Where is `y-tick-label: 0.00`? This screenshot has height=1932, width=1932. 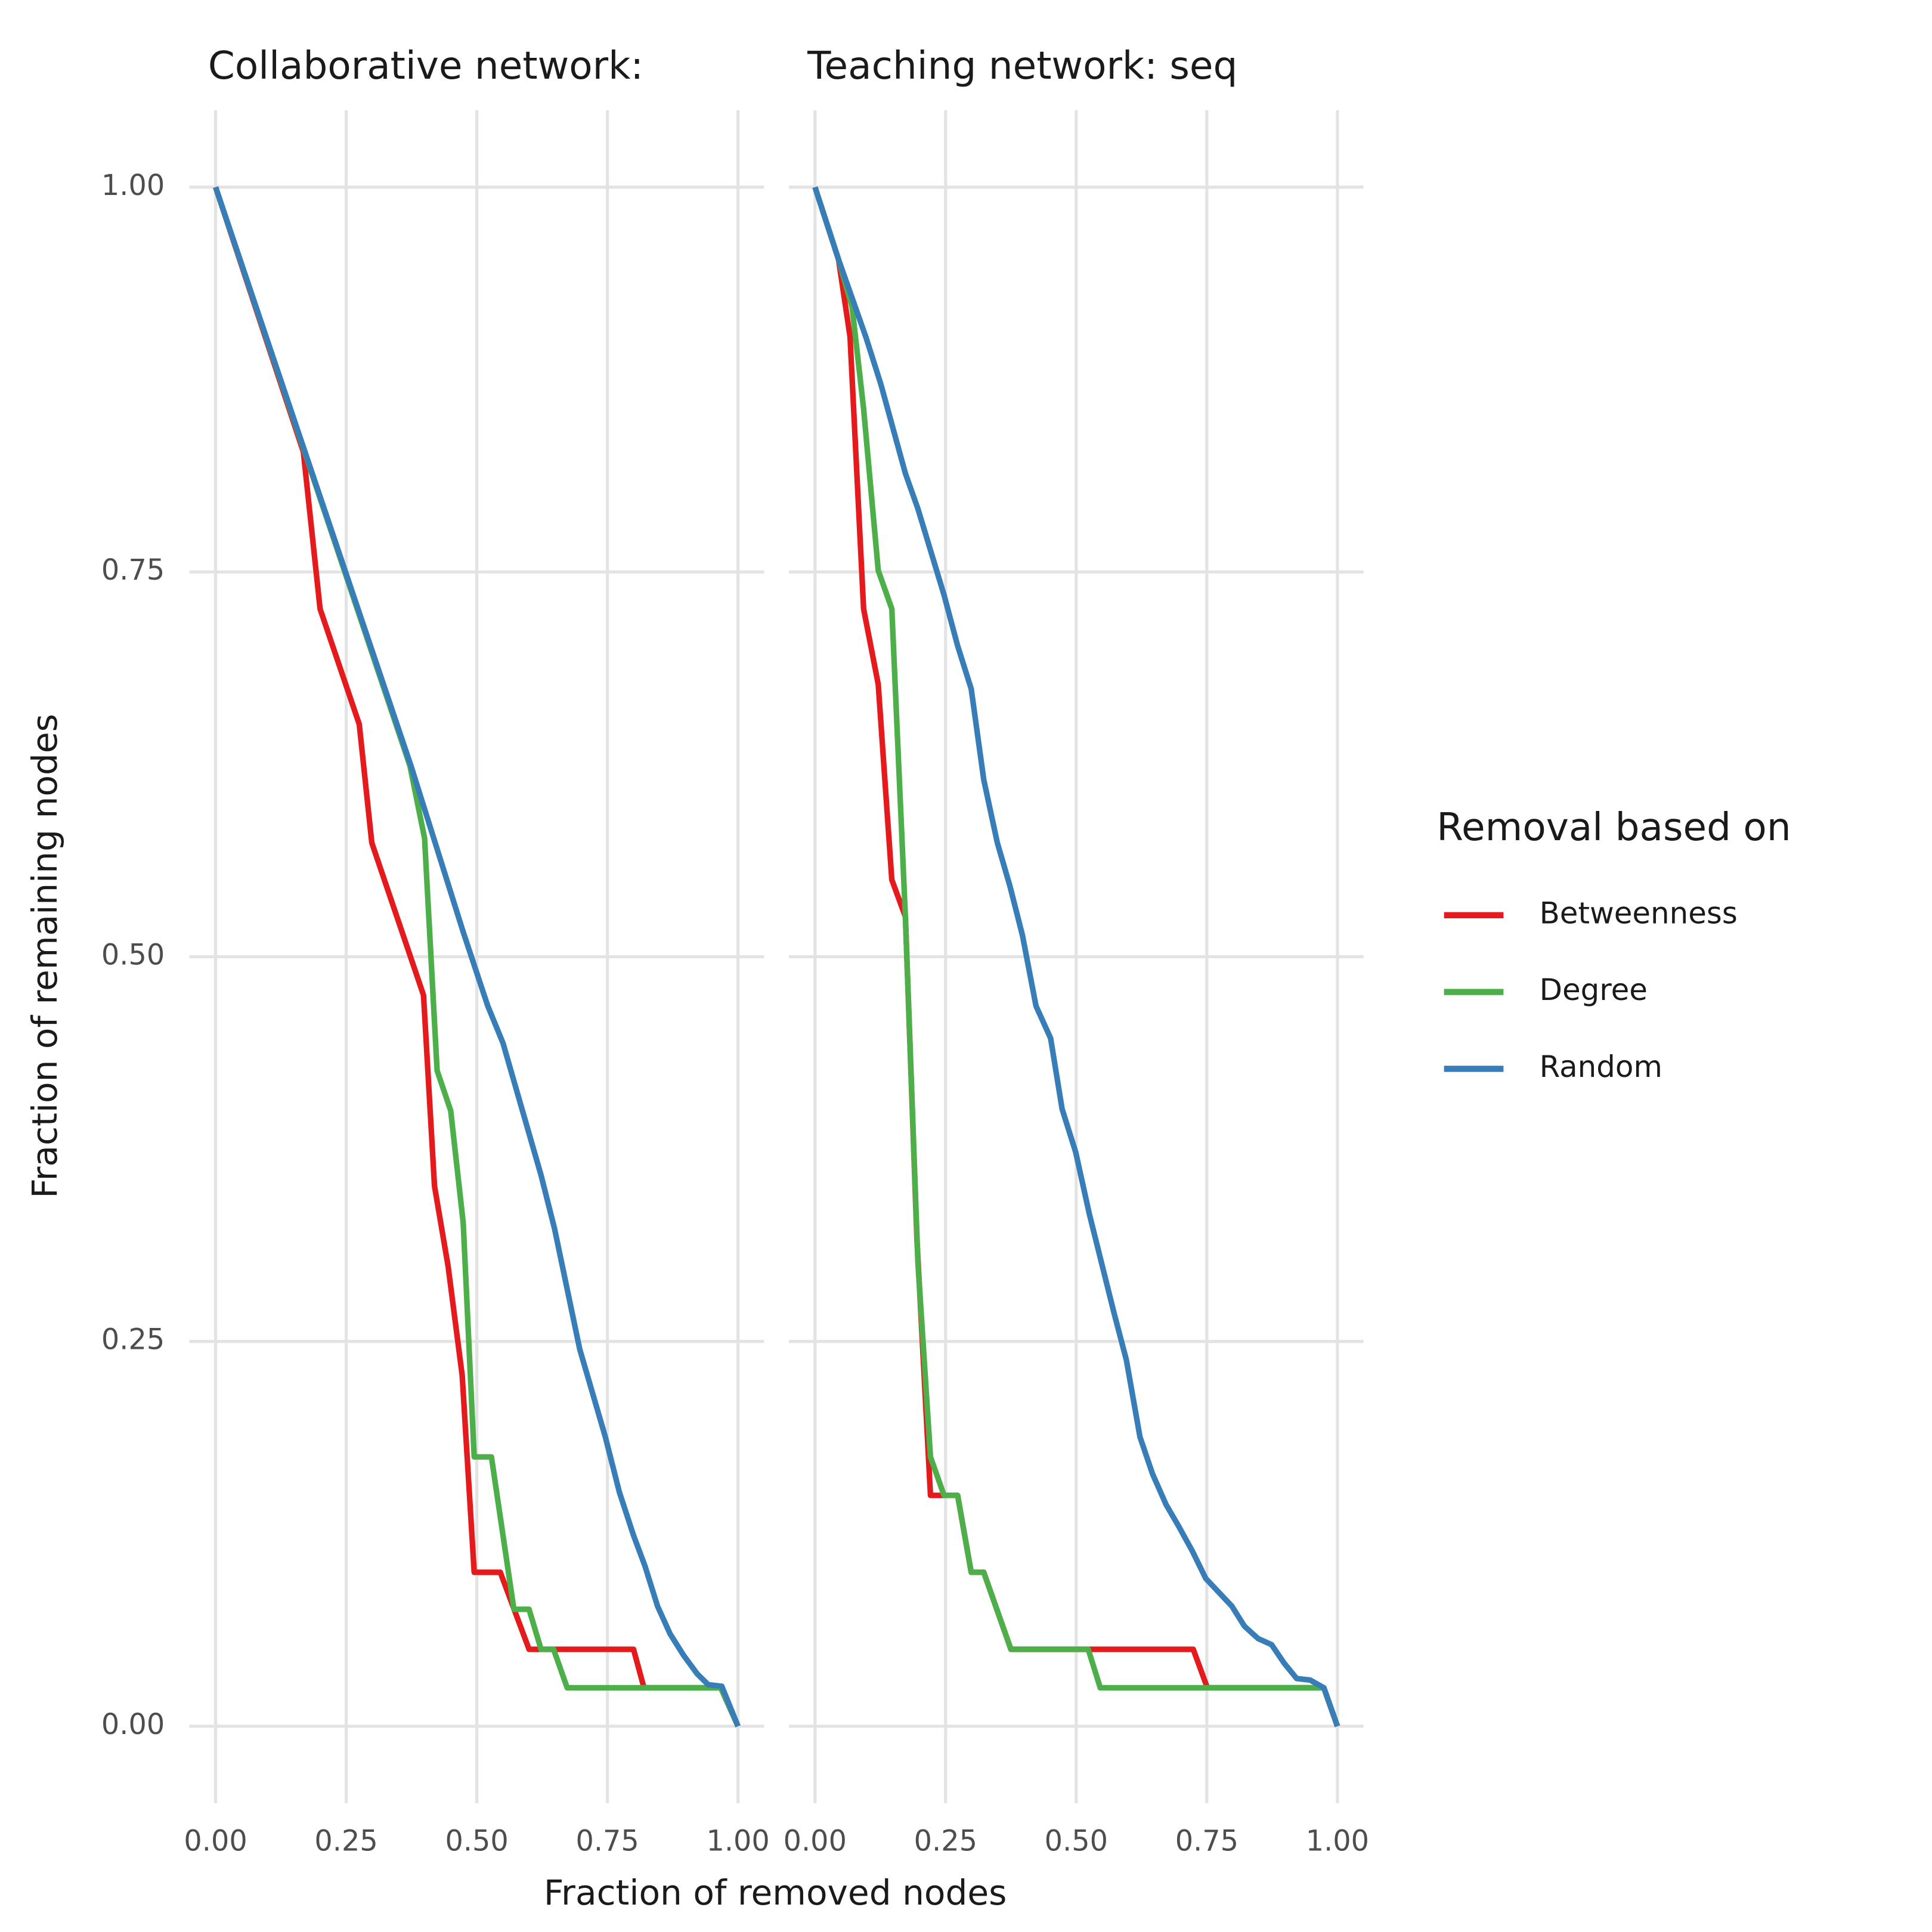
y-tick-label: 0.00 is located at coordinates (133, 1725).